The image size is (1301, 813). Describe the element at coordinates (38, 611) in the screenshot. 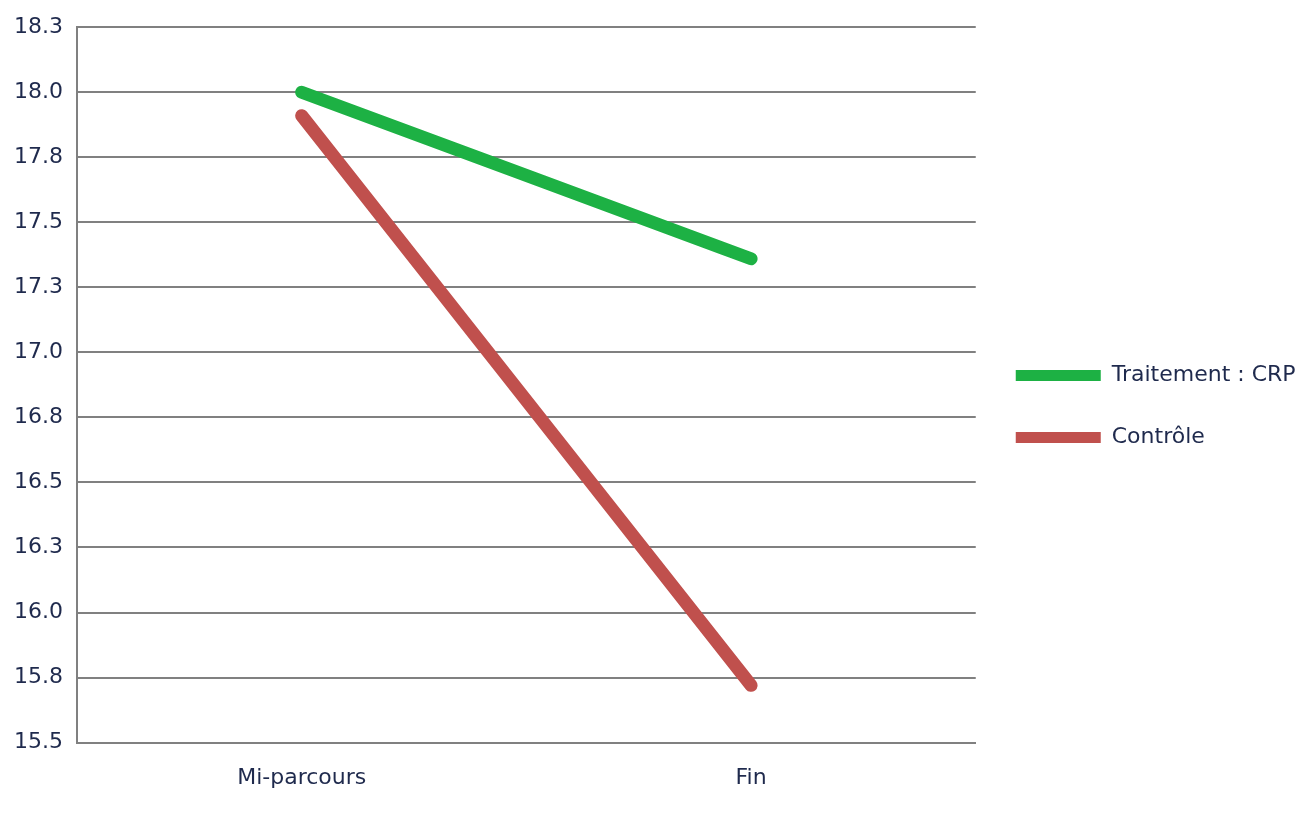

I see `y-tick-label: 16.0` at that location.